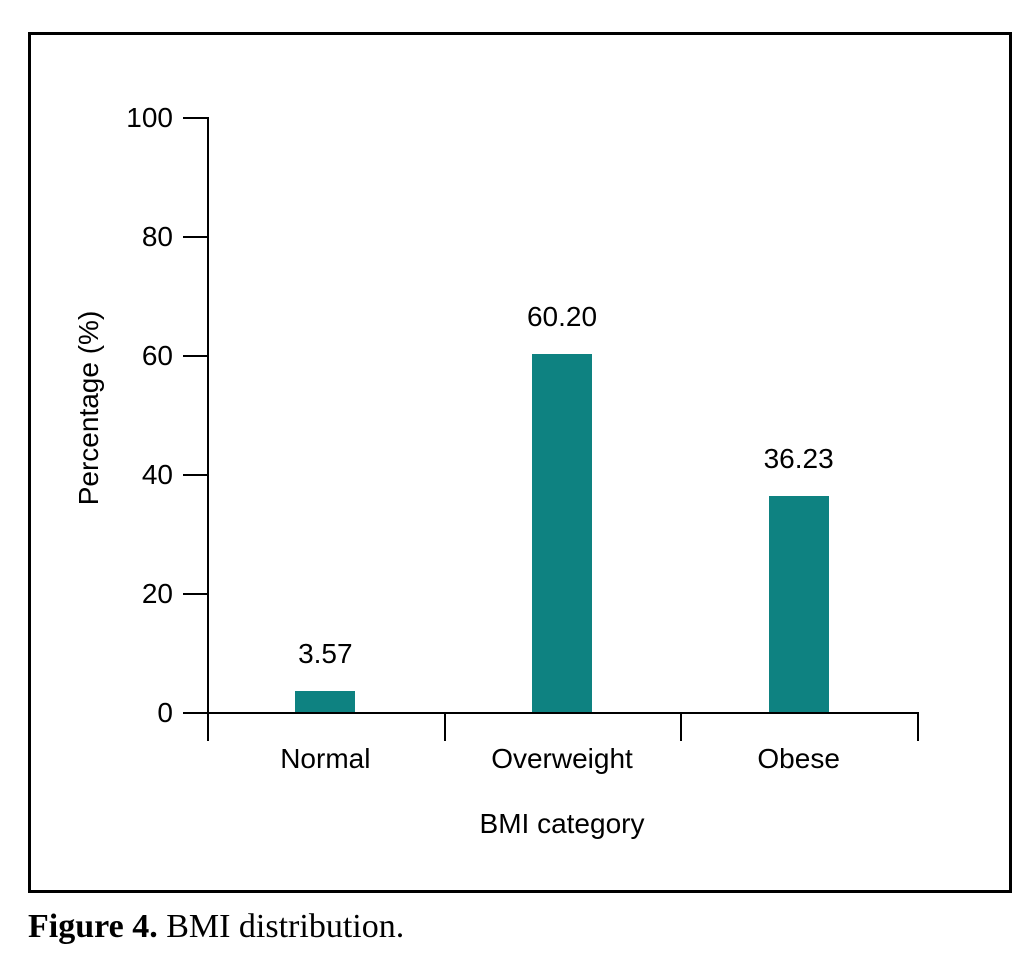  I want to click on bar-normal, so click(325, 701).